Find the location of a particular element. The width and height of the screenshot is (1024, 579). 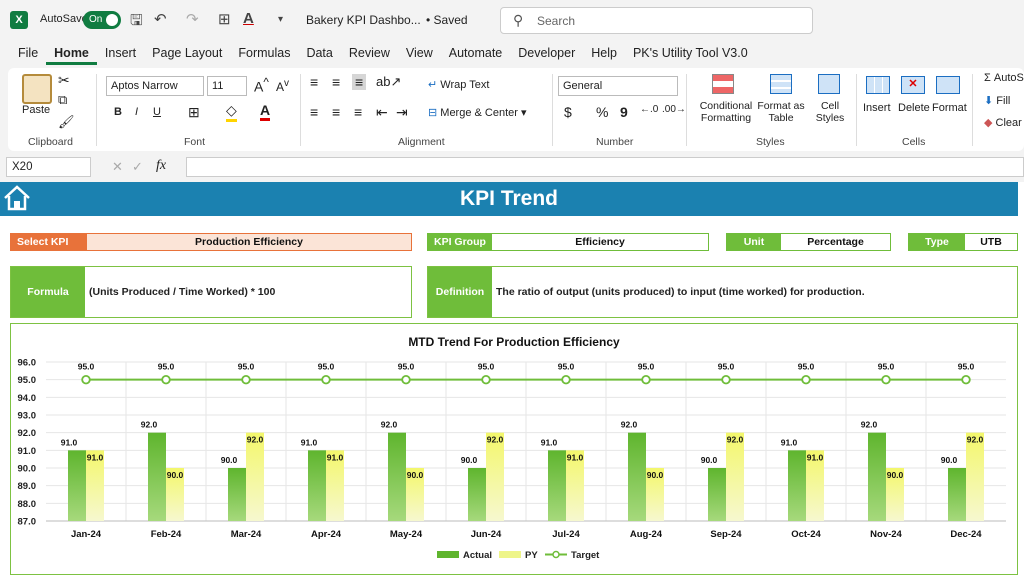

format-painter-icon: 🖌 is located at coordinates (66, 121).